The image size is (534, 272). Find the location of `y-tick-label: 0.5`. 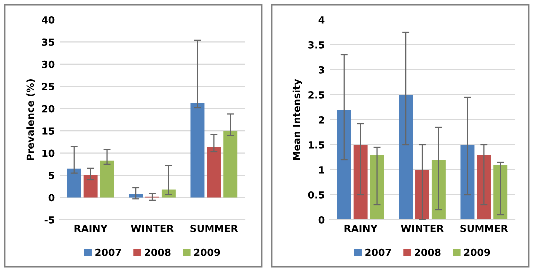

y-tick-label: 0.5 is located at coordinates (316, 195).